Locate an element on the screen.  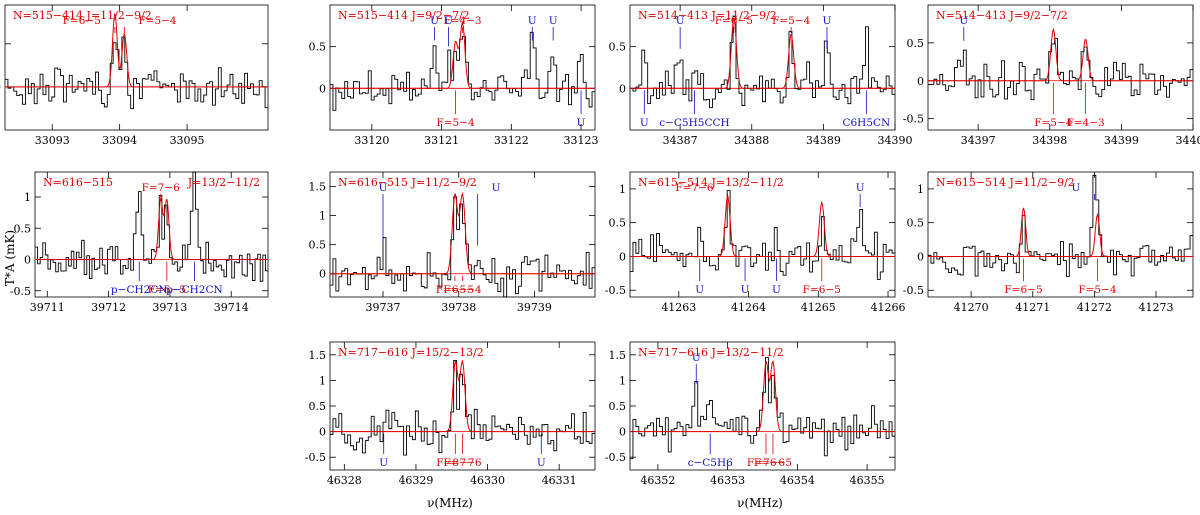
x-tick-label: 34399 is located at coordinates (1121, 140).